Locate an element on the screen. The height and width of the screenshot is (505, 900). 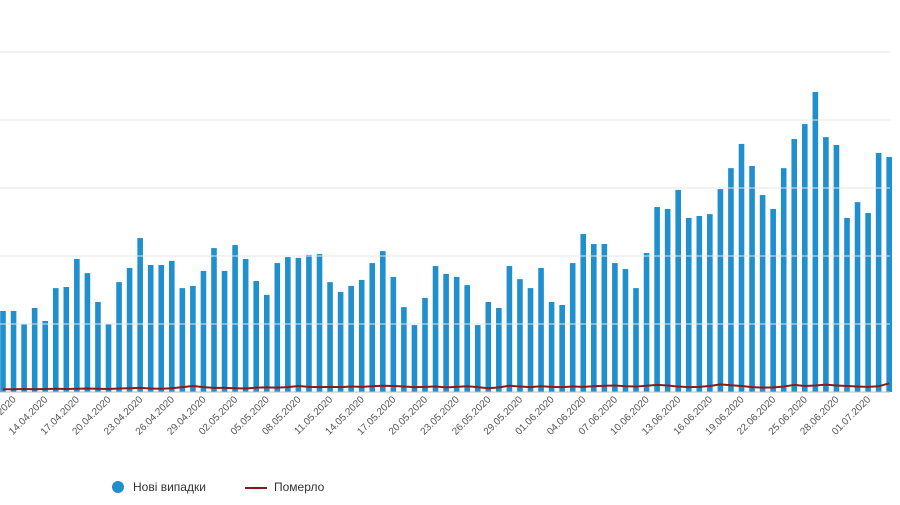
legend-label: Нові випадки is located at coordinates (169, 487).